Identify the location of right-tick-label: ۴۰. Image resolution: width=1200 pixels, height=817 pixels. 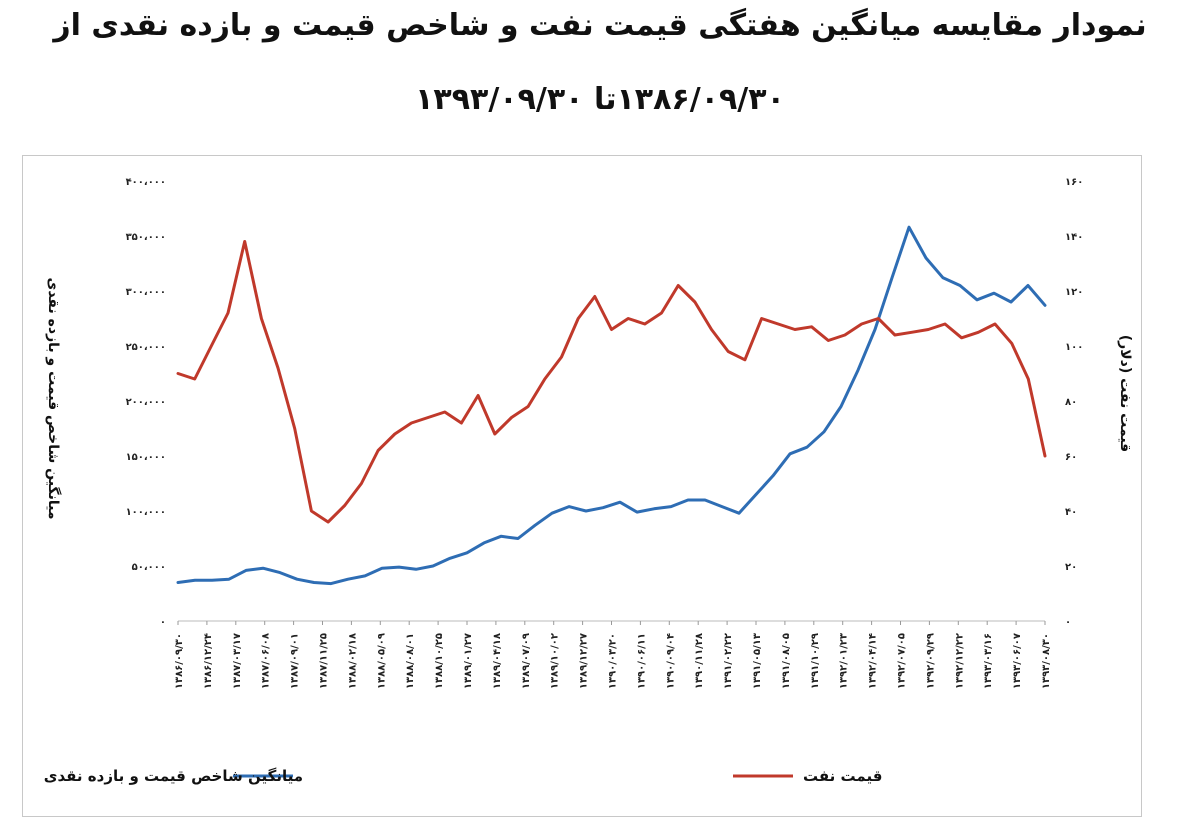
(1071, 512).